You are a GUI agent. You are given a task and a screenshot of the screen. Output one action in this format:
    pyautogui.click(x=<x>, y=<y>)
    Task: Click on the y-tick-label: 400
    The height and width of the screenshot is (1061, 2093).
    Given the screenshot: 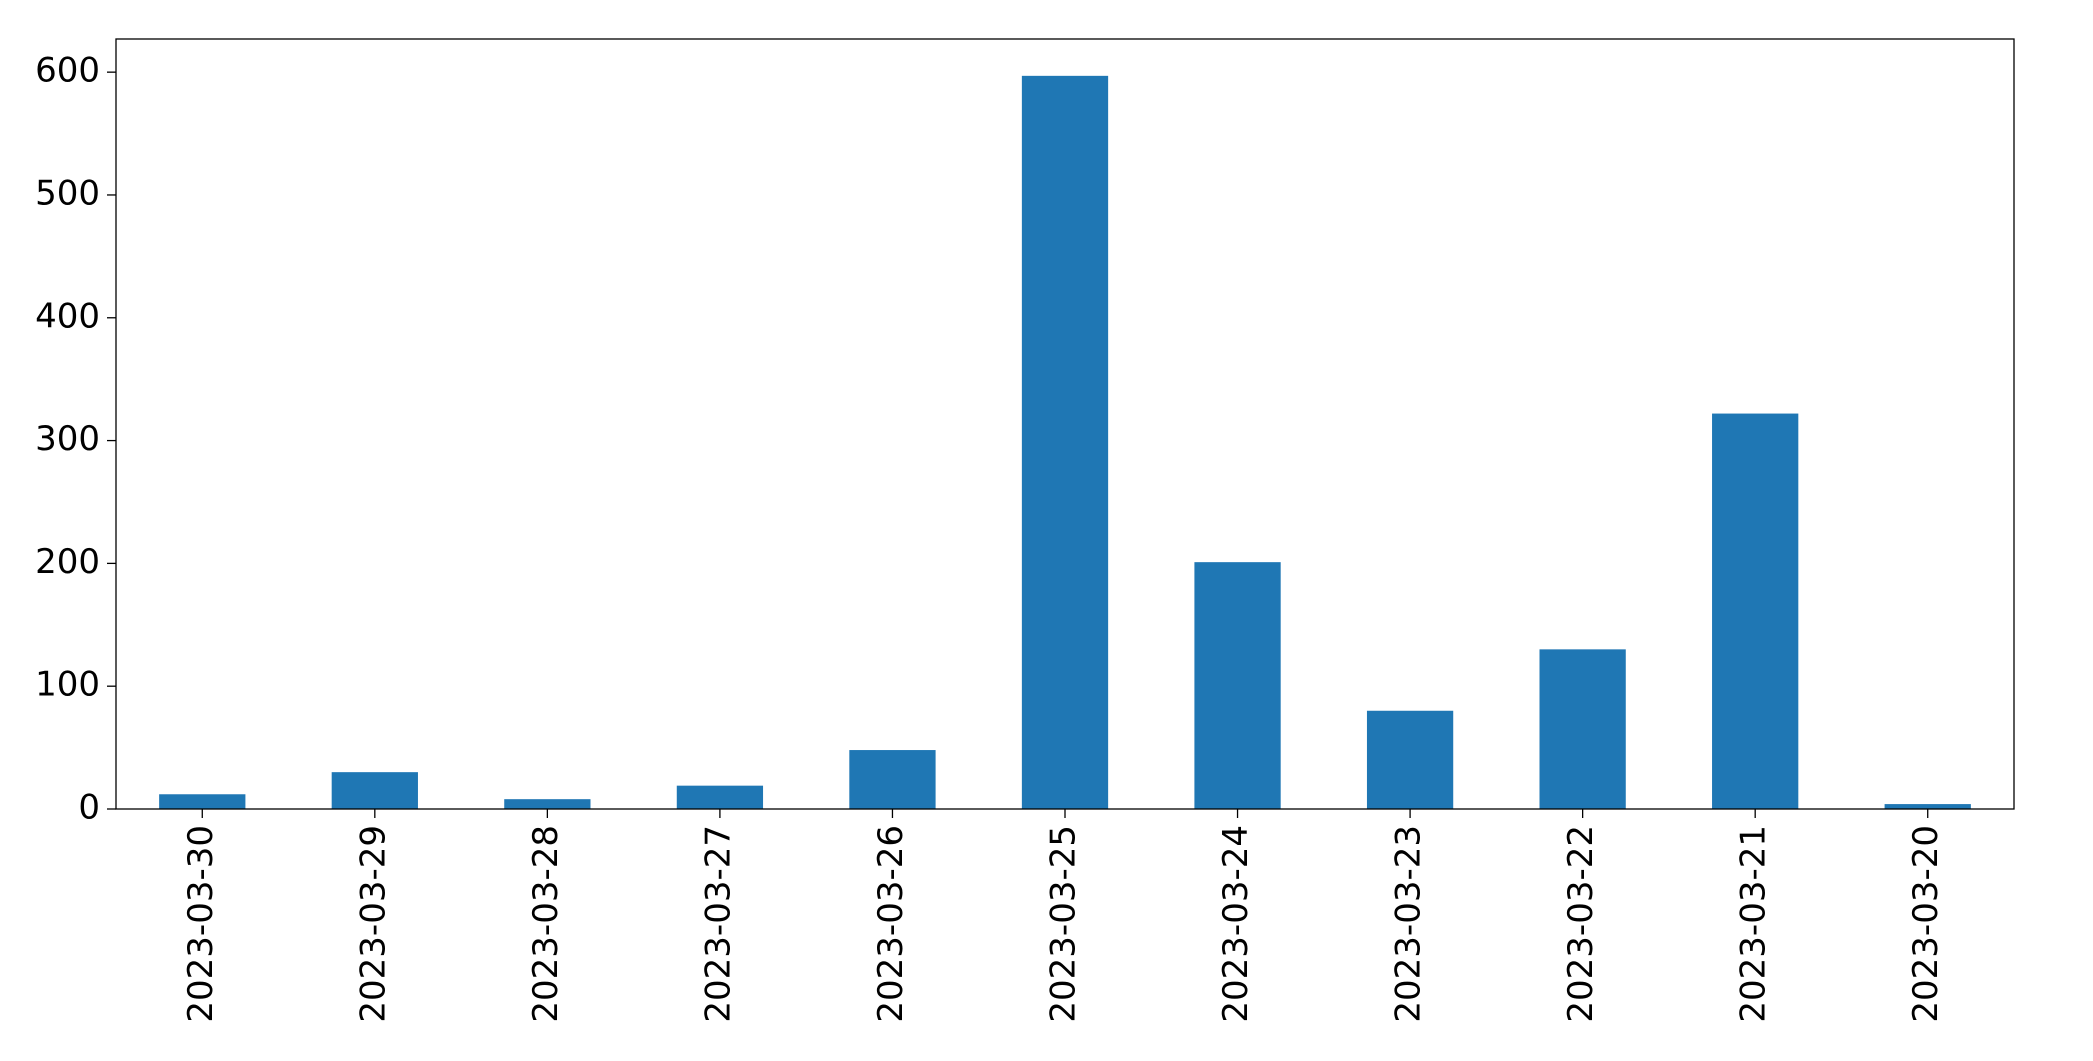 What is the action you would take?
    pyautogui.click(x=67, y=316)
    